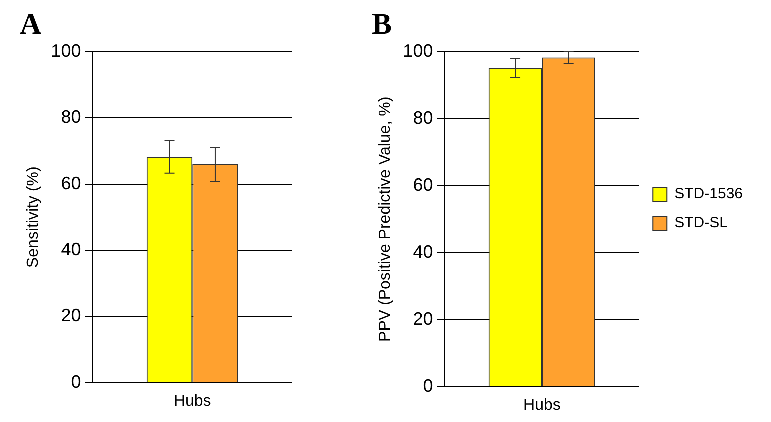 This screenshot has height=422, width=771. What do you see at coordinates (701, 223) in the screenshot?
I see `legend-label: STD-SL` at bounding box center [701, 223].